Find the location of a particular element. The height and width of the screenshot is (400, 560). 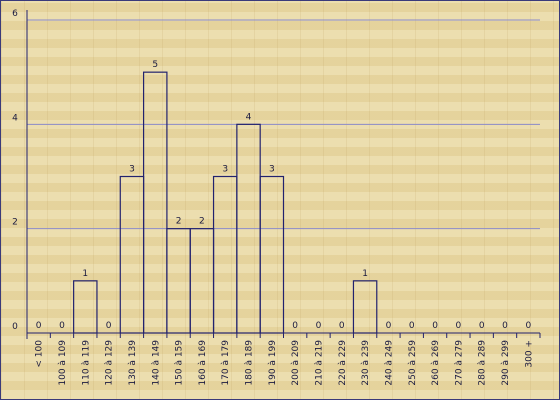

x-tick-label: 300 + is located at coordinates (529, 354).